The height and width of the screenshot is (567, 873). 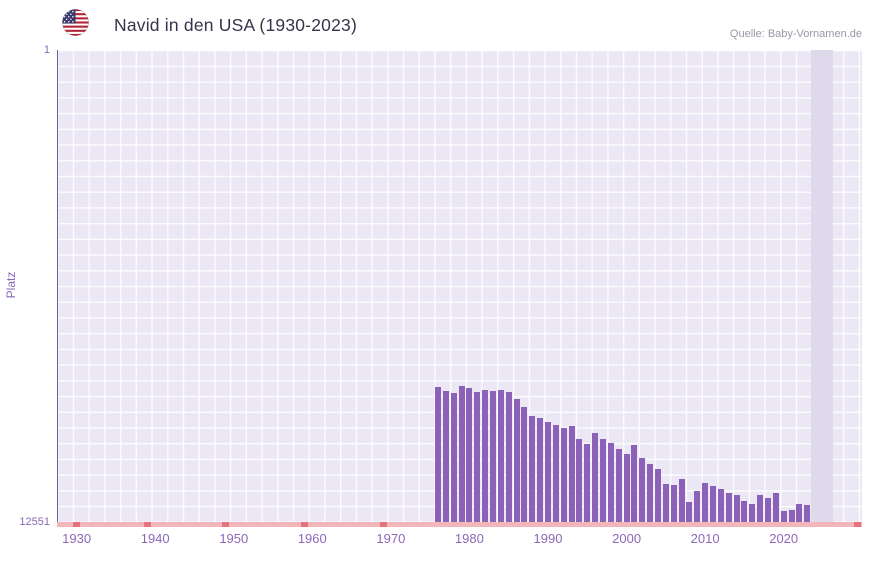 What do you see at coordinates (383, 524) in the screenshot?
I see `unranked-marker-1969` at bounding box center [383, 524].